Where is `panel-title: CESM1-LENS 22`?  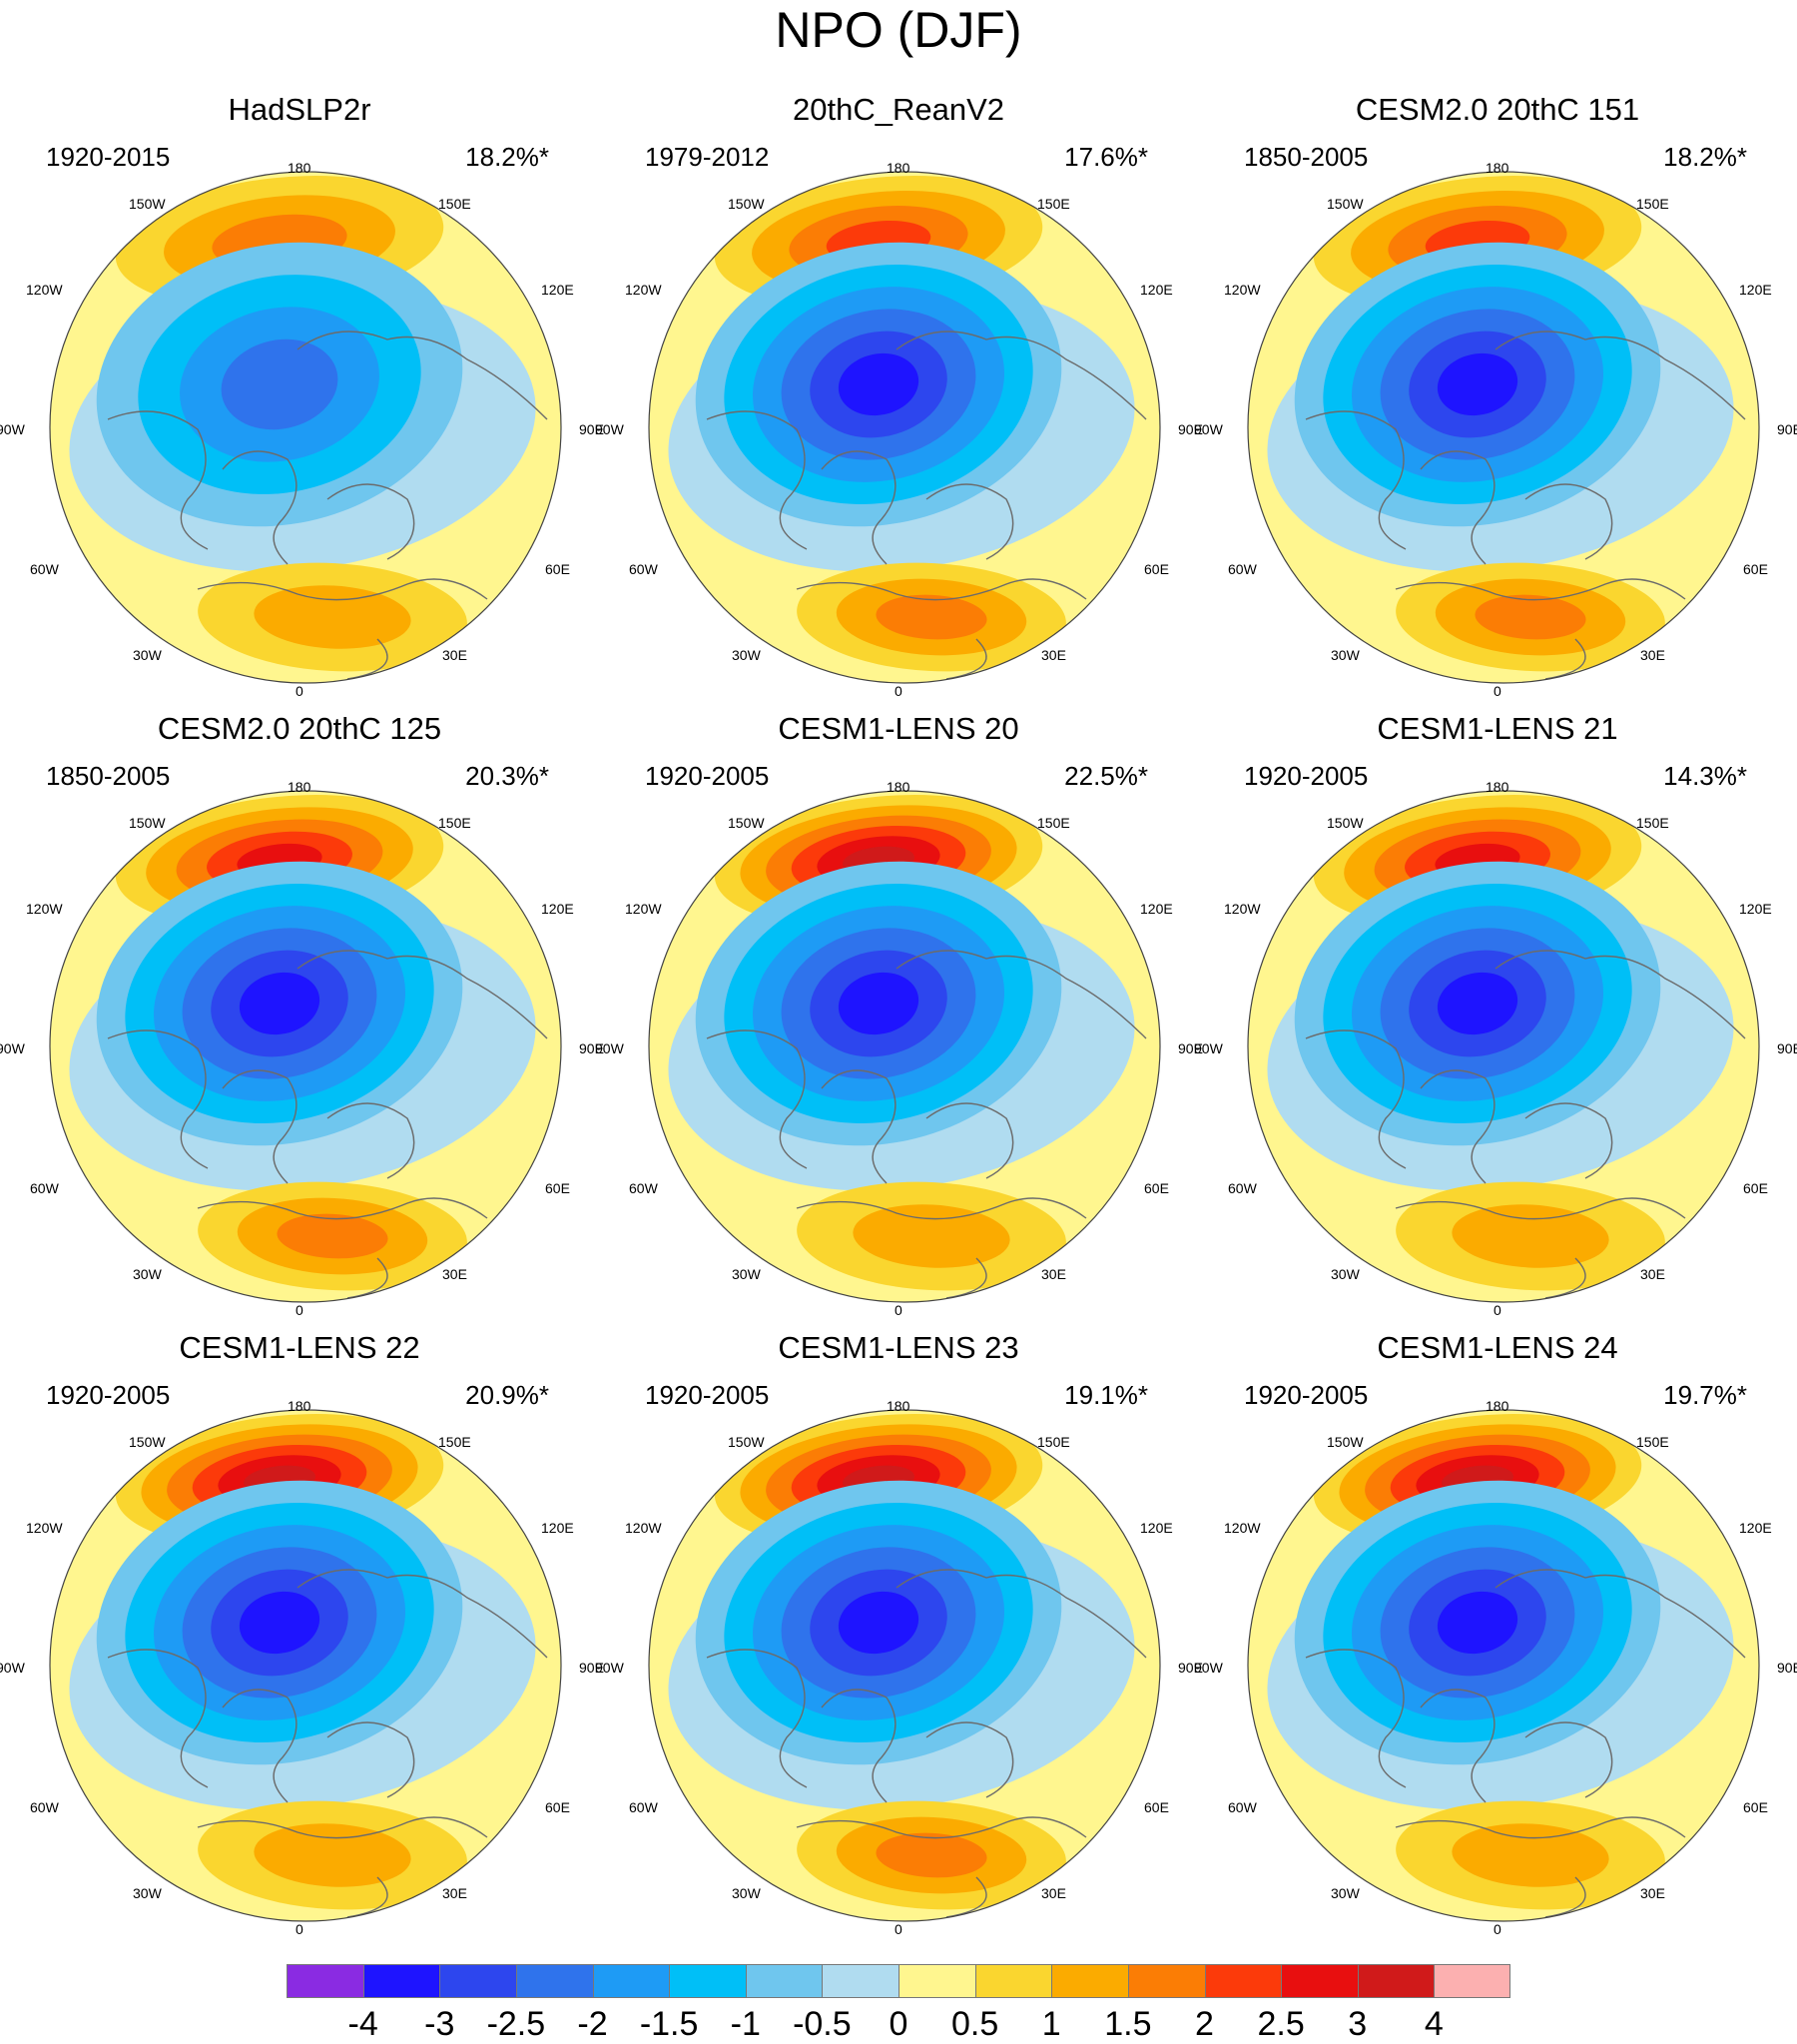
panel-title: CESM1-LENS 22 is located at coordinates (299, 1347).